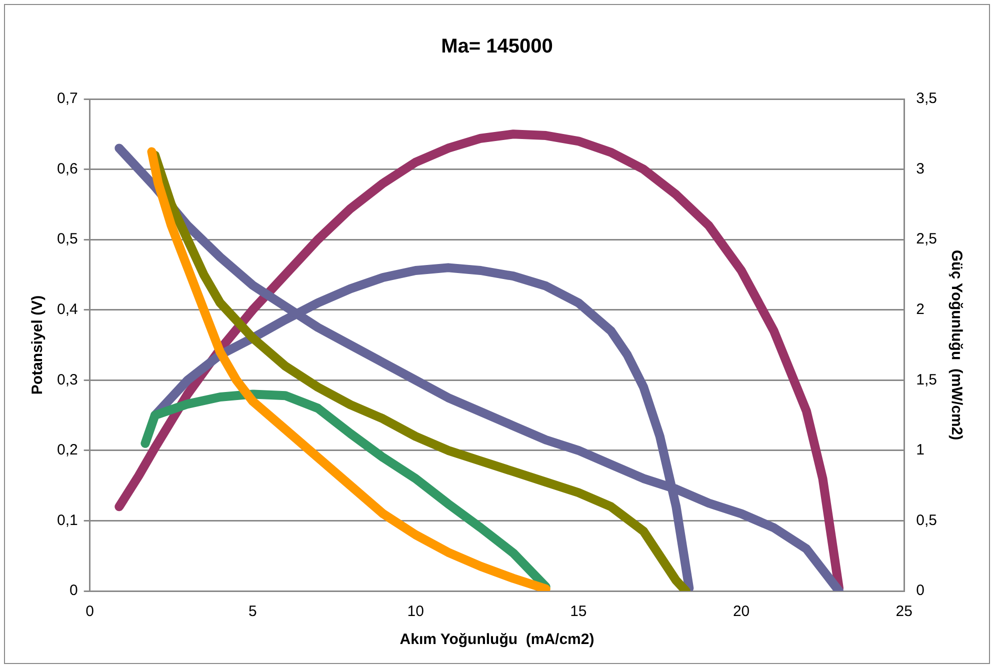 This screenshot has height=668, width=994. Describe the element at coordinates (927, 520) in the screenshot. I see `y2-tick-label: 0,5` at that location.